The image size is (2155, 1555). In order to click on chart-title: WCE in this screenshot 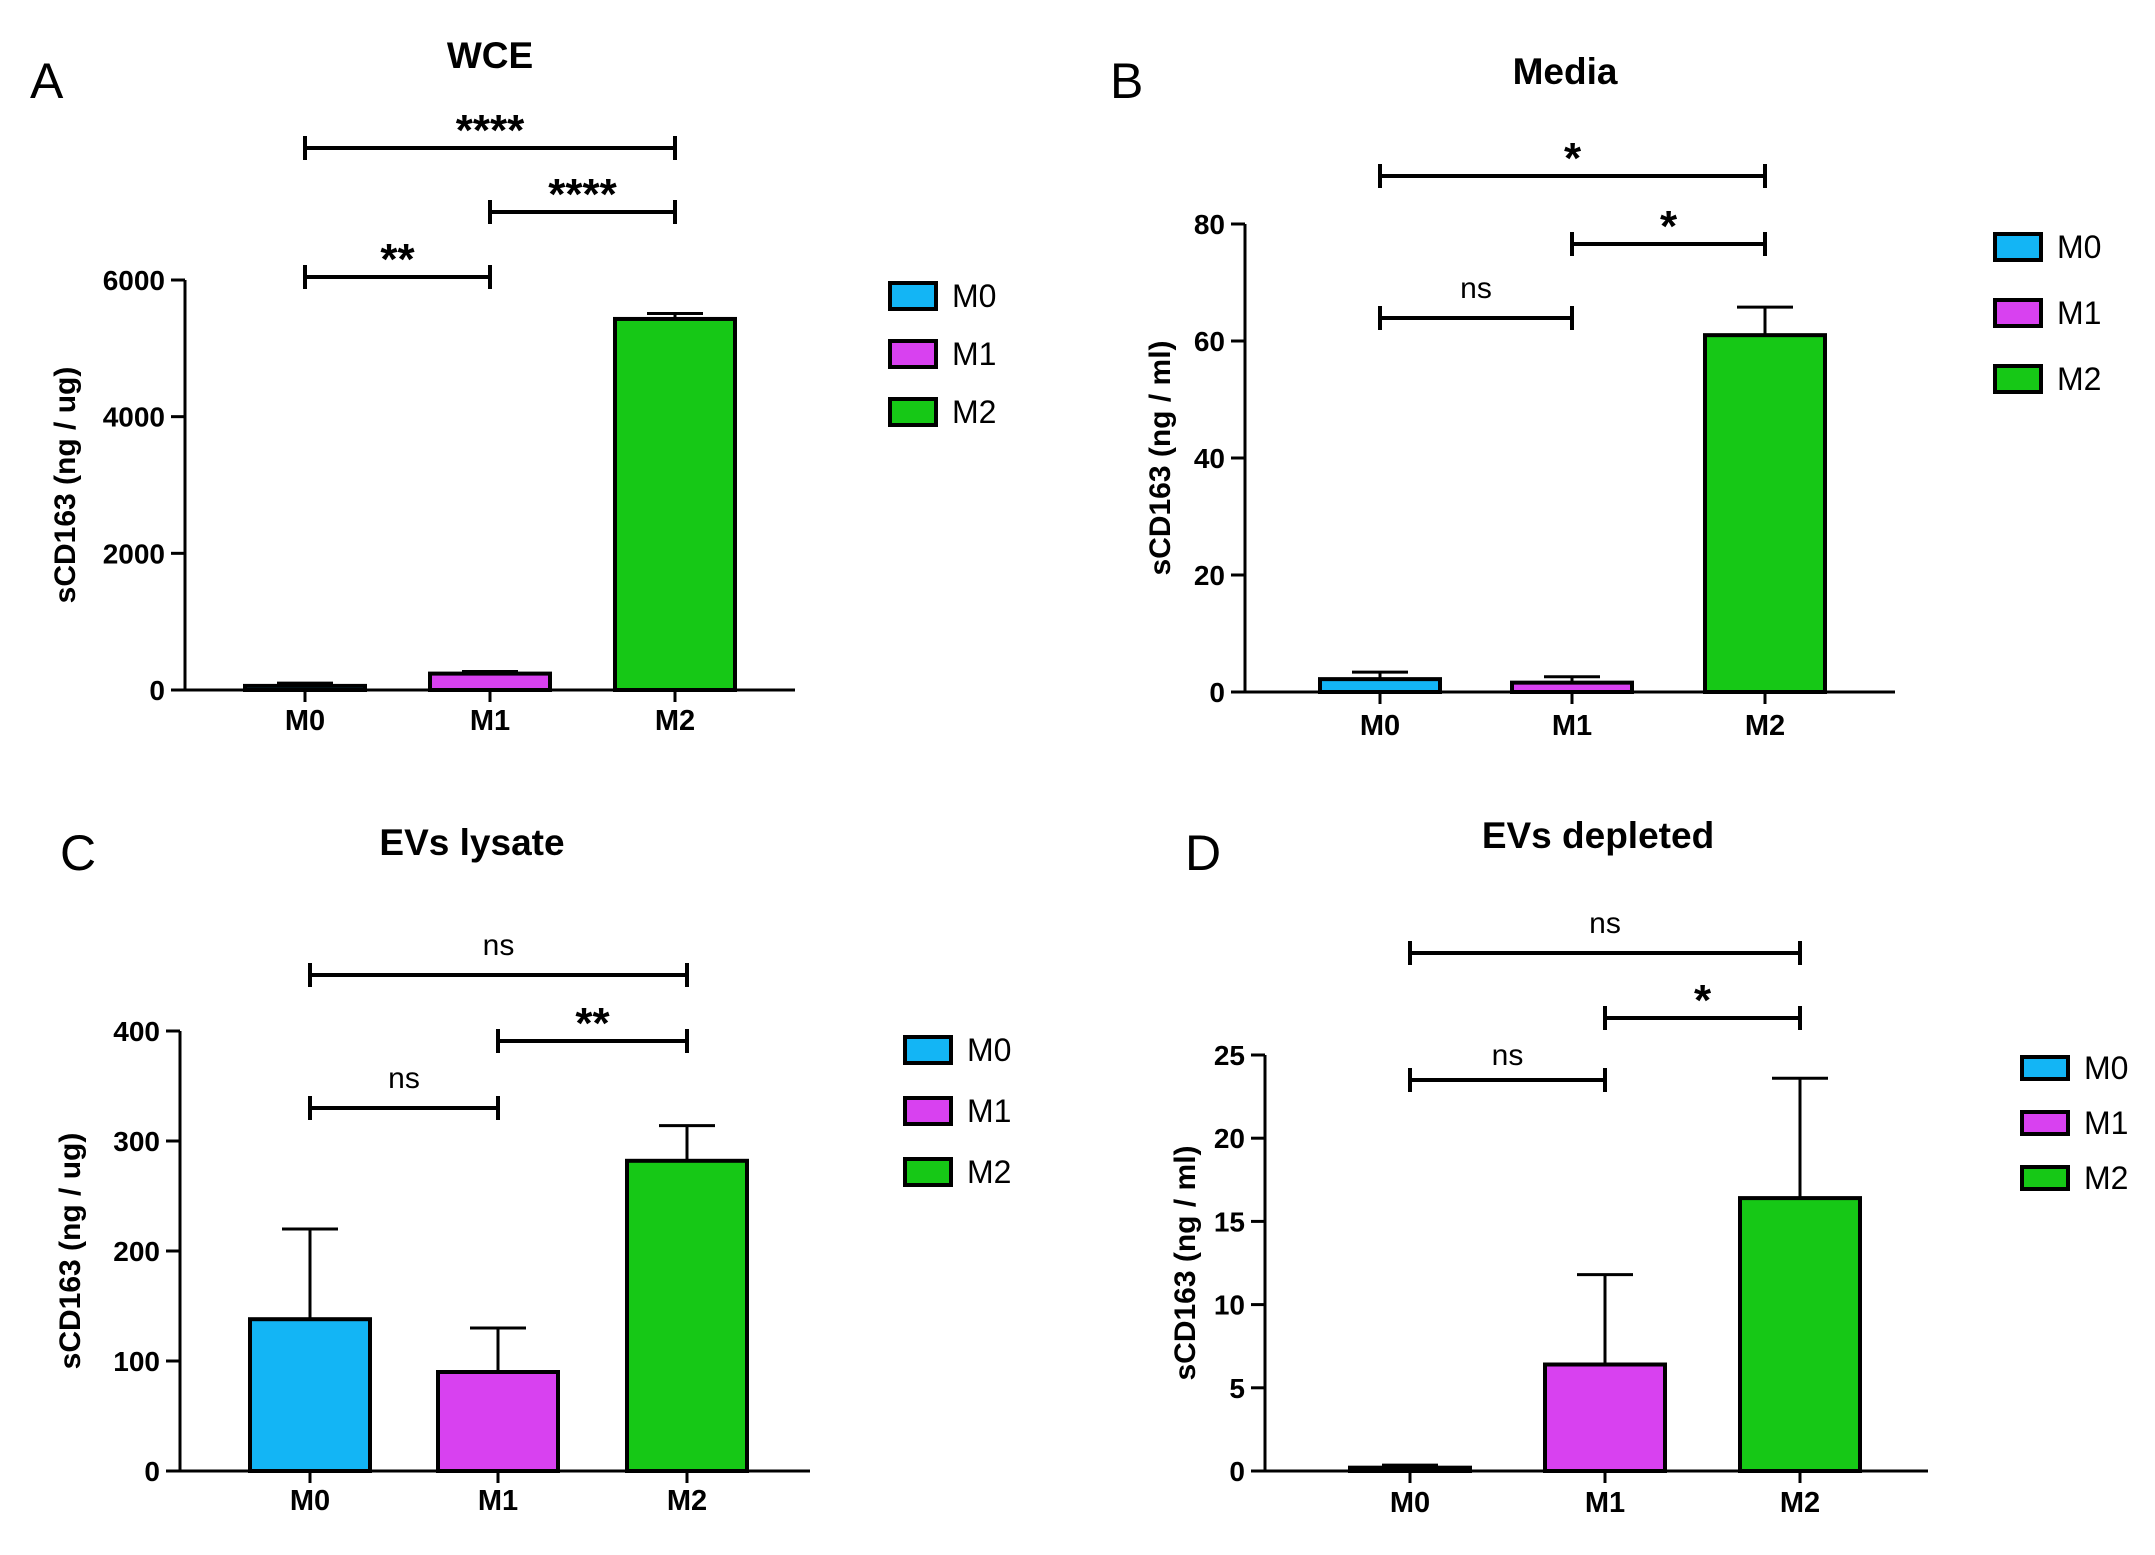, I will do `click(490, 55)`.